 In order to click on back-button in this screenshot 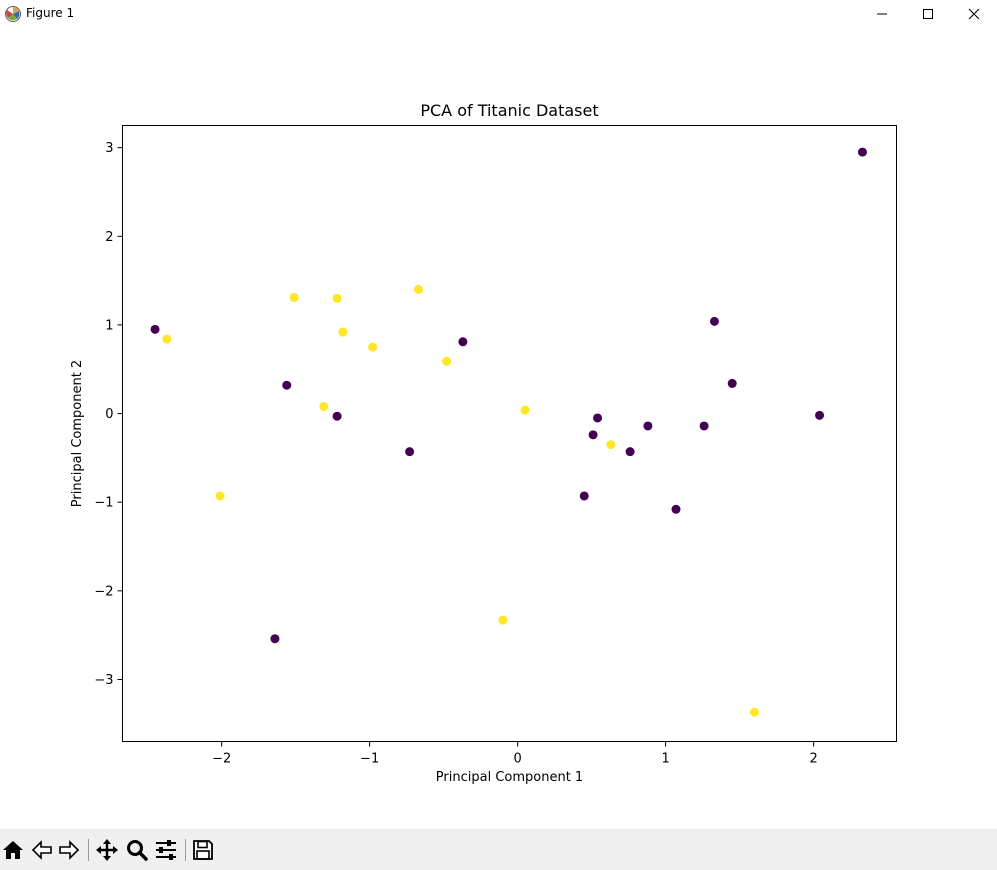, I will do `click(42, 850)`.